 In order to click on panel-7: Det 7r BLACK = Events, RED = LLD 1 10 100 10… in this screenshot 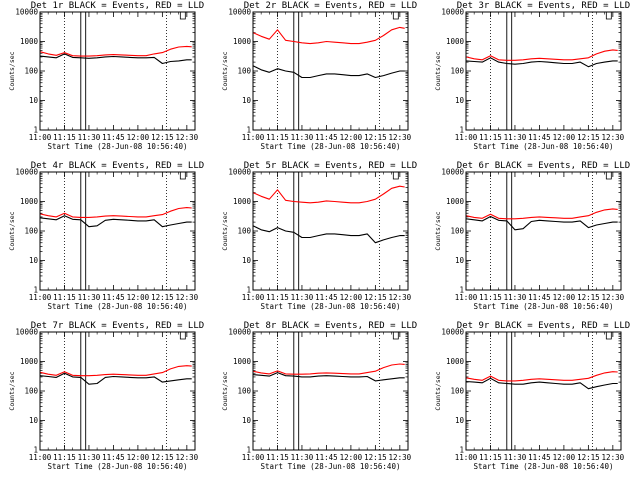, I will do `click(106, 396)`.